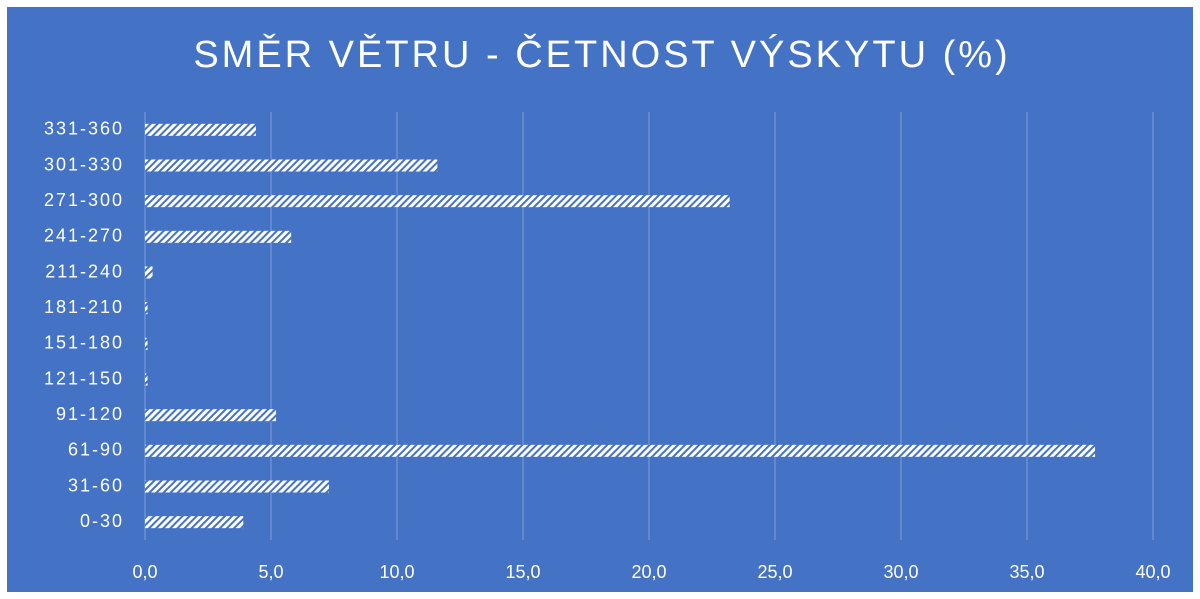 This screenshot has width=1200, height=599. What do you see at coordinates (84, 164) in the screenshot?
I see `y-tick-label: 301-330` at bounding box center [84, 164].